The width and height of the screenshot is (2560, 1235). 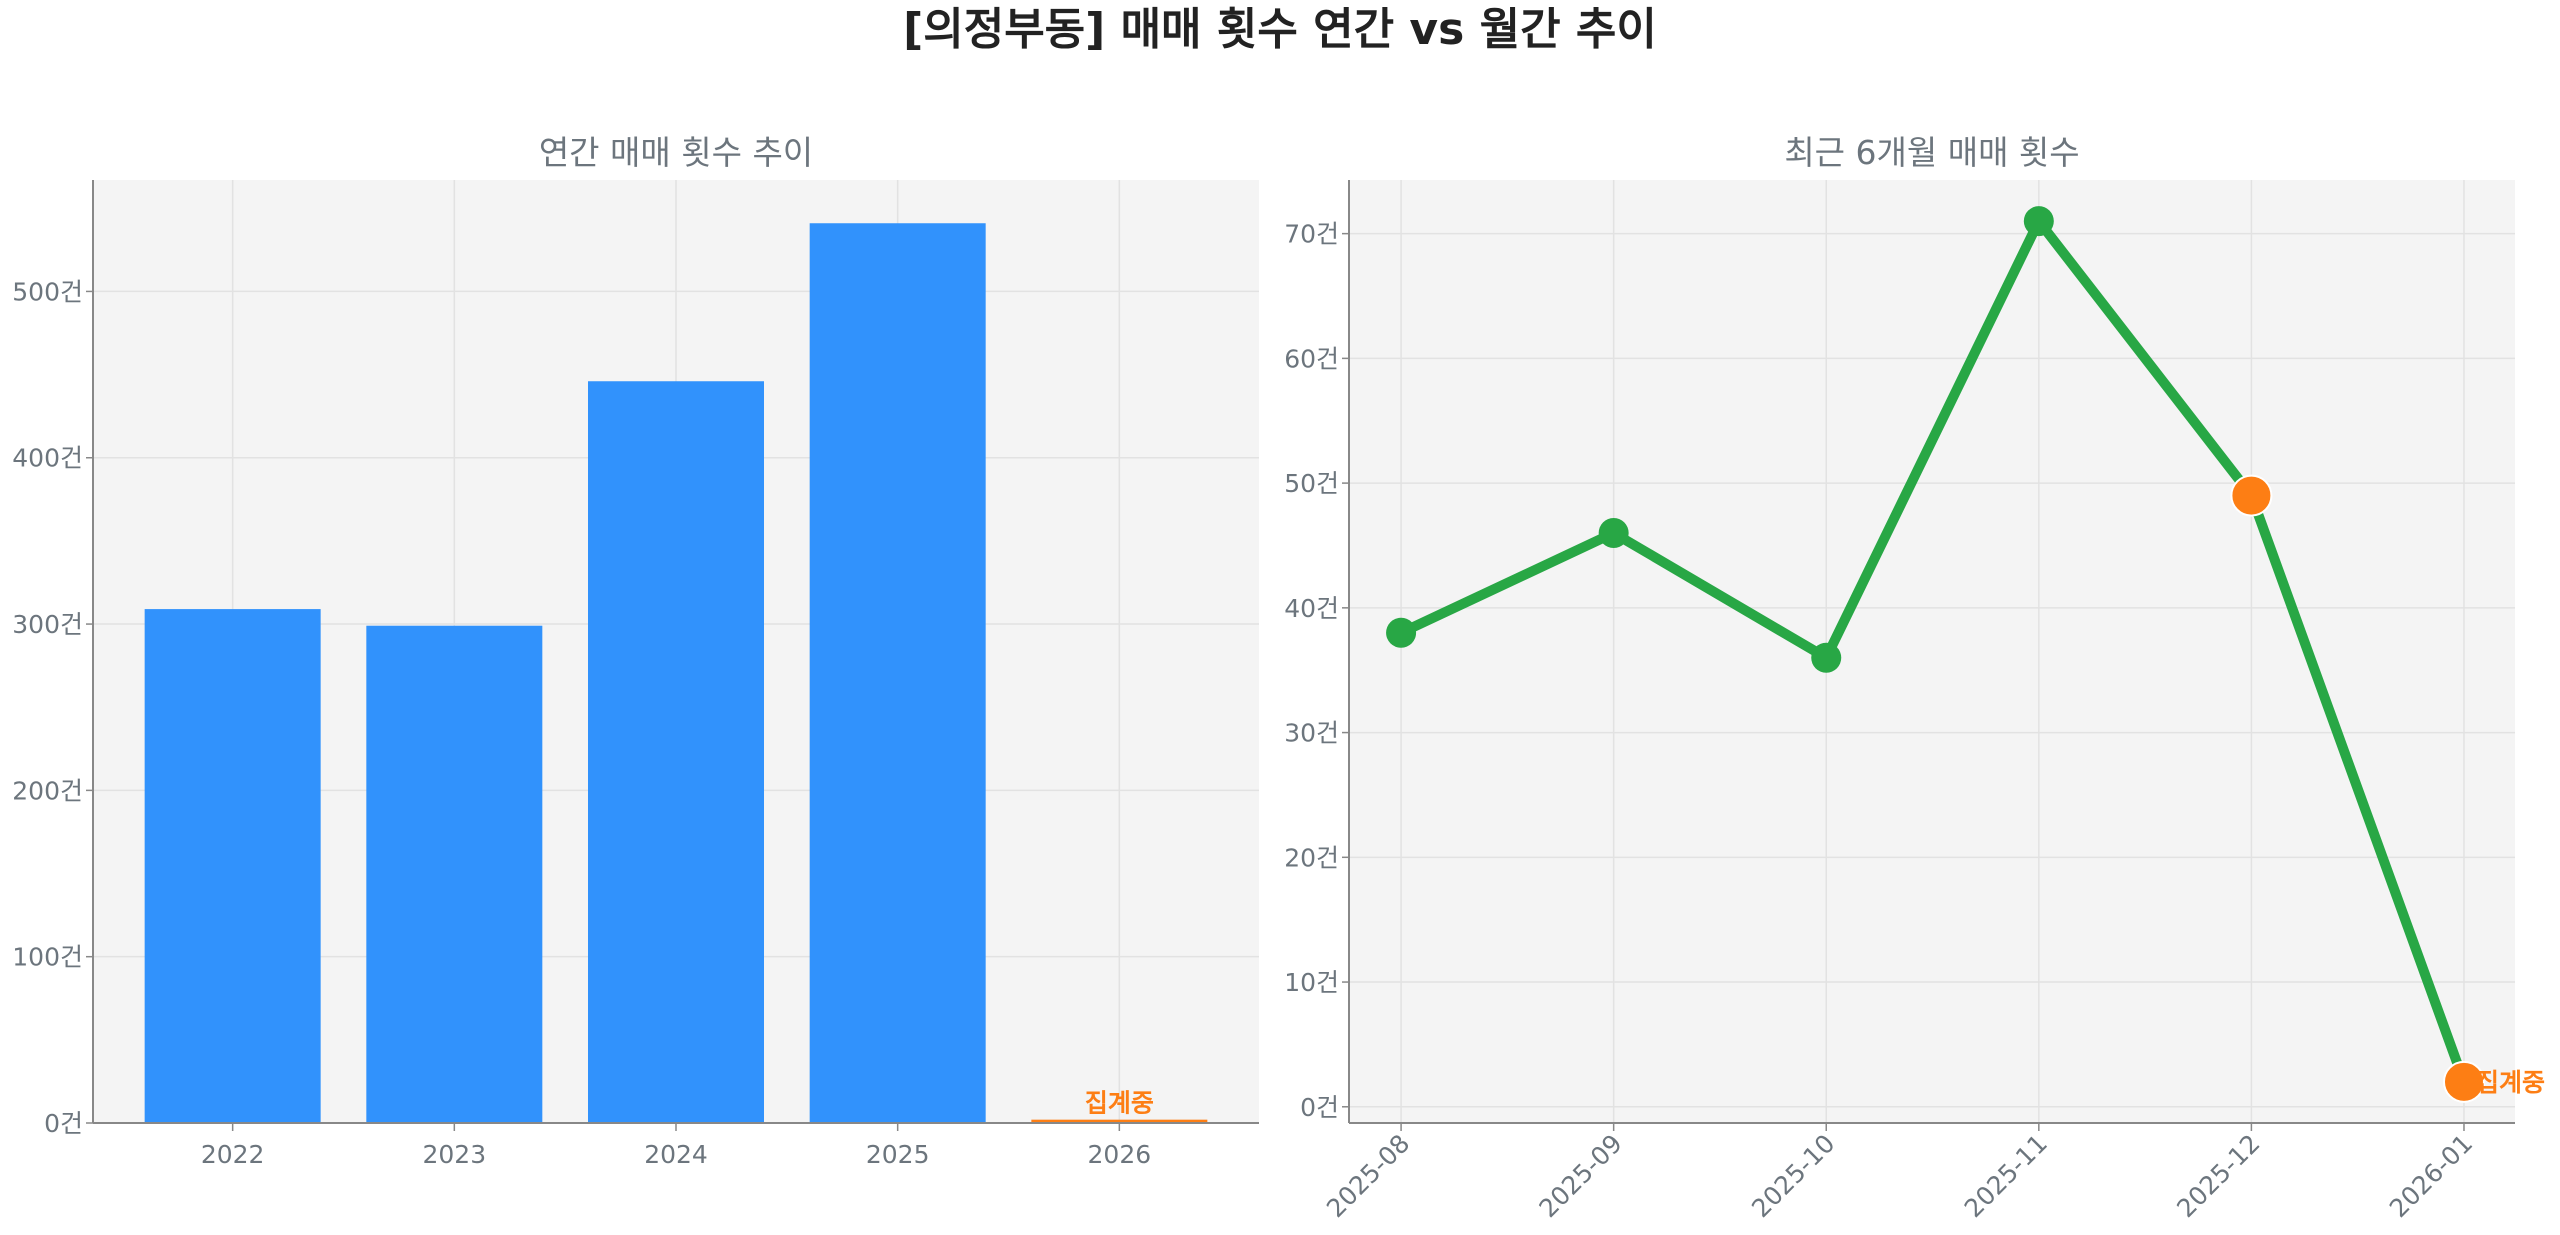 What do you see at coordinates (47, 790) in the screenshot?
I see `y-tick-label: 200건` at bounding box center [47, 790].